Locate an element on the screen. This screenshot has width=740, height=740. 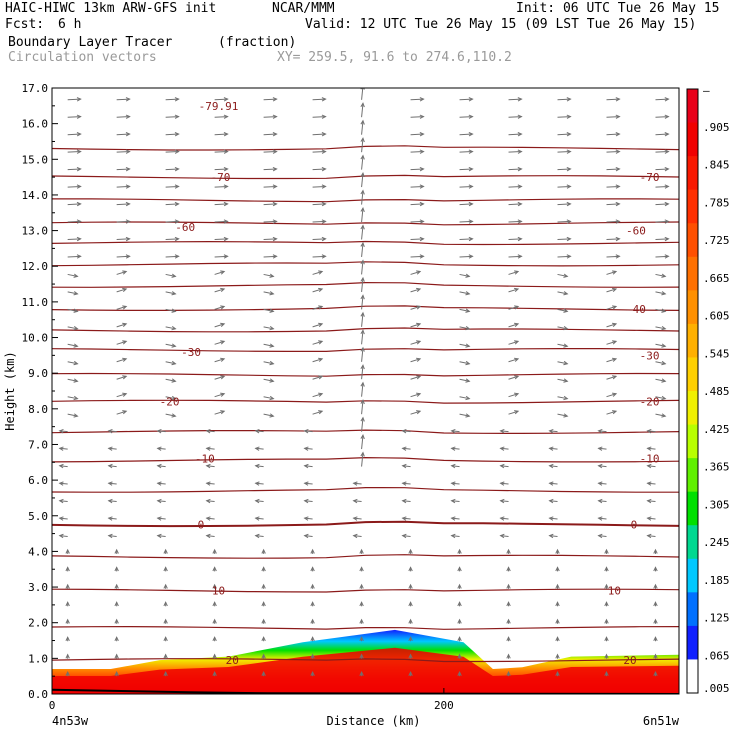
colorbar-label: .005 is located at coordinates (716, 688).